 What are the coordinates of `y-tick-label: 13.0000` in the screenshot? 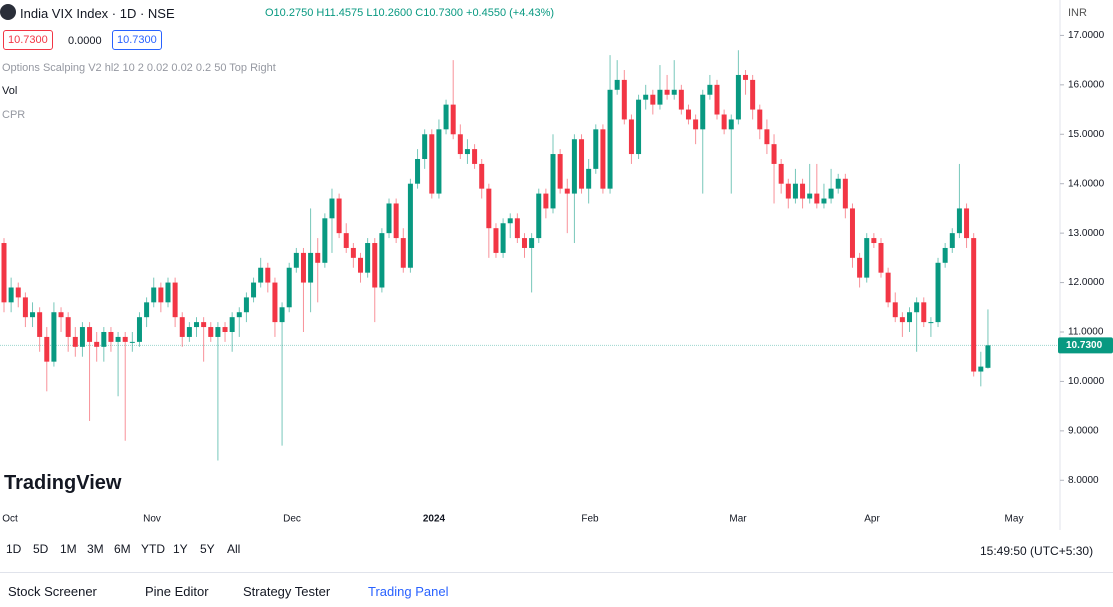 It's located at (1086, 233).